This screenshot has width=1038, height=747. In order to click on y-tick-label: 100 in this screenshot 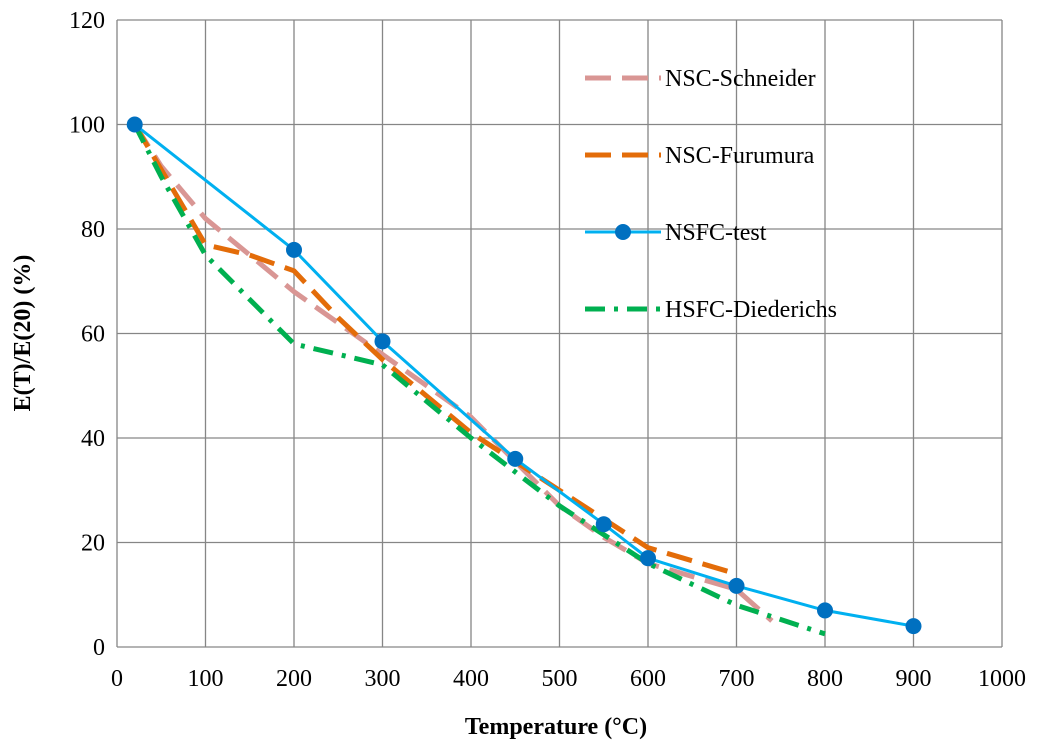, I will do `click(87, 126)`.